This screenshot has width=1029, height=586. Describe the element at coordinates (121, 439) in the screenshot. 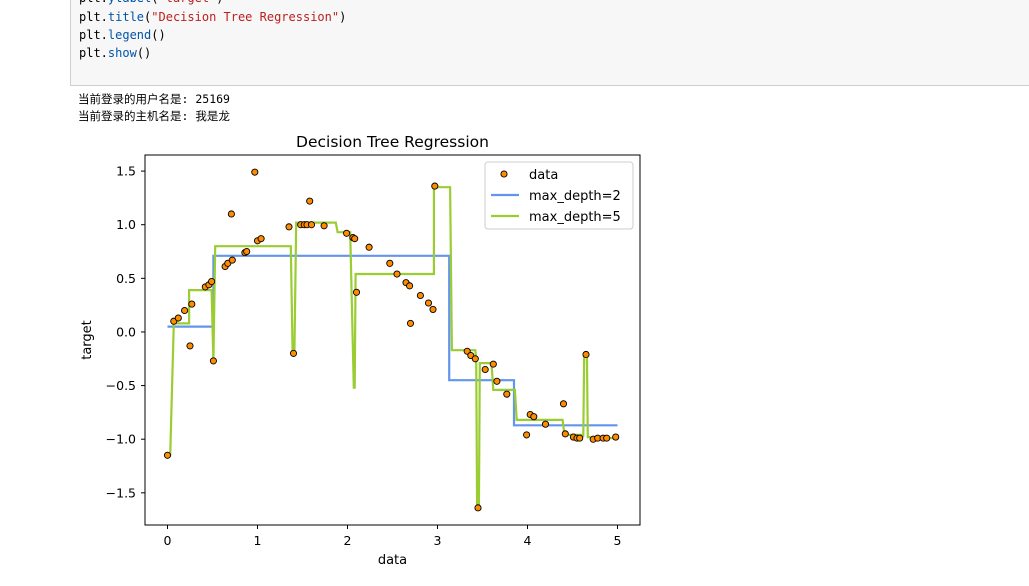

I see `y-tick-label: −1.0` at that location.